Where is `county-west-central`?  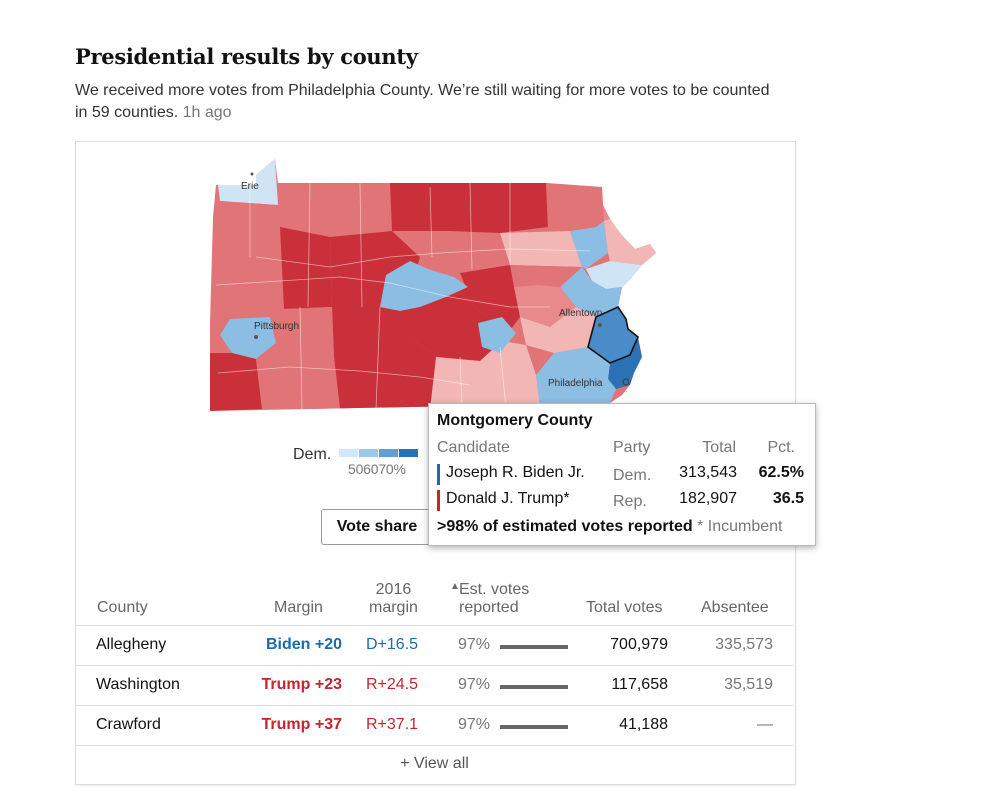 county-west-central is located at coordinates (248, 282).